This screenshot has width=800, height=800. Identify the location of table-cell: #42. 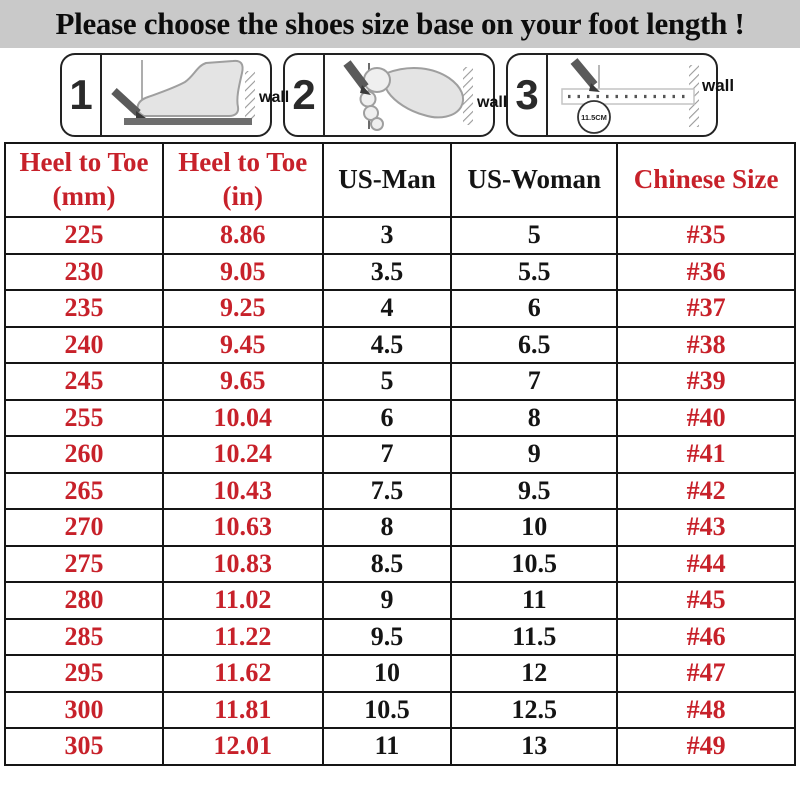
(706, 490).